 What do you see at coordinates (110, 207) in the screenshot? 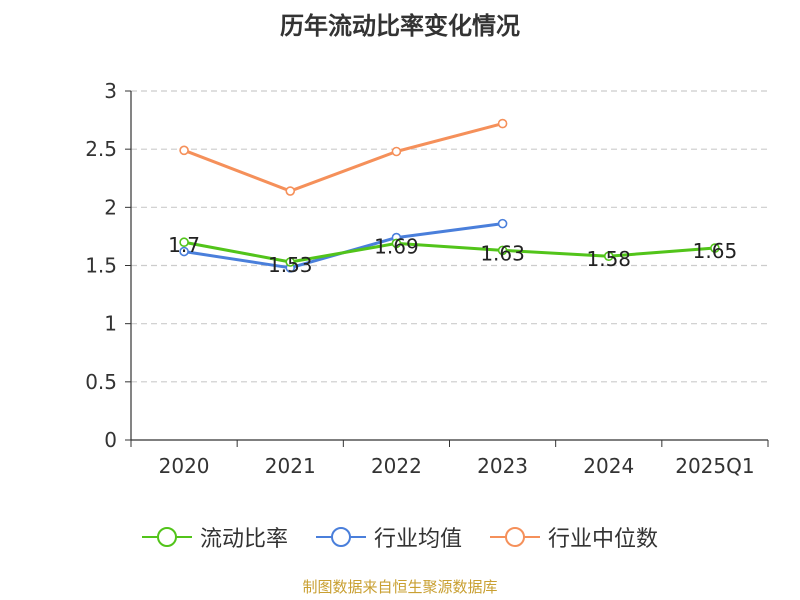
I see `y-tick-label: 2` at bounding box center [110, 207].